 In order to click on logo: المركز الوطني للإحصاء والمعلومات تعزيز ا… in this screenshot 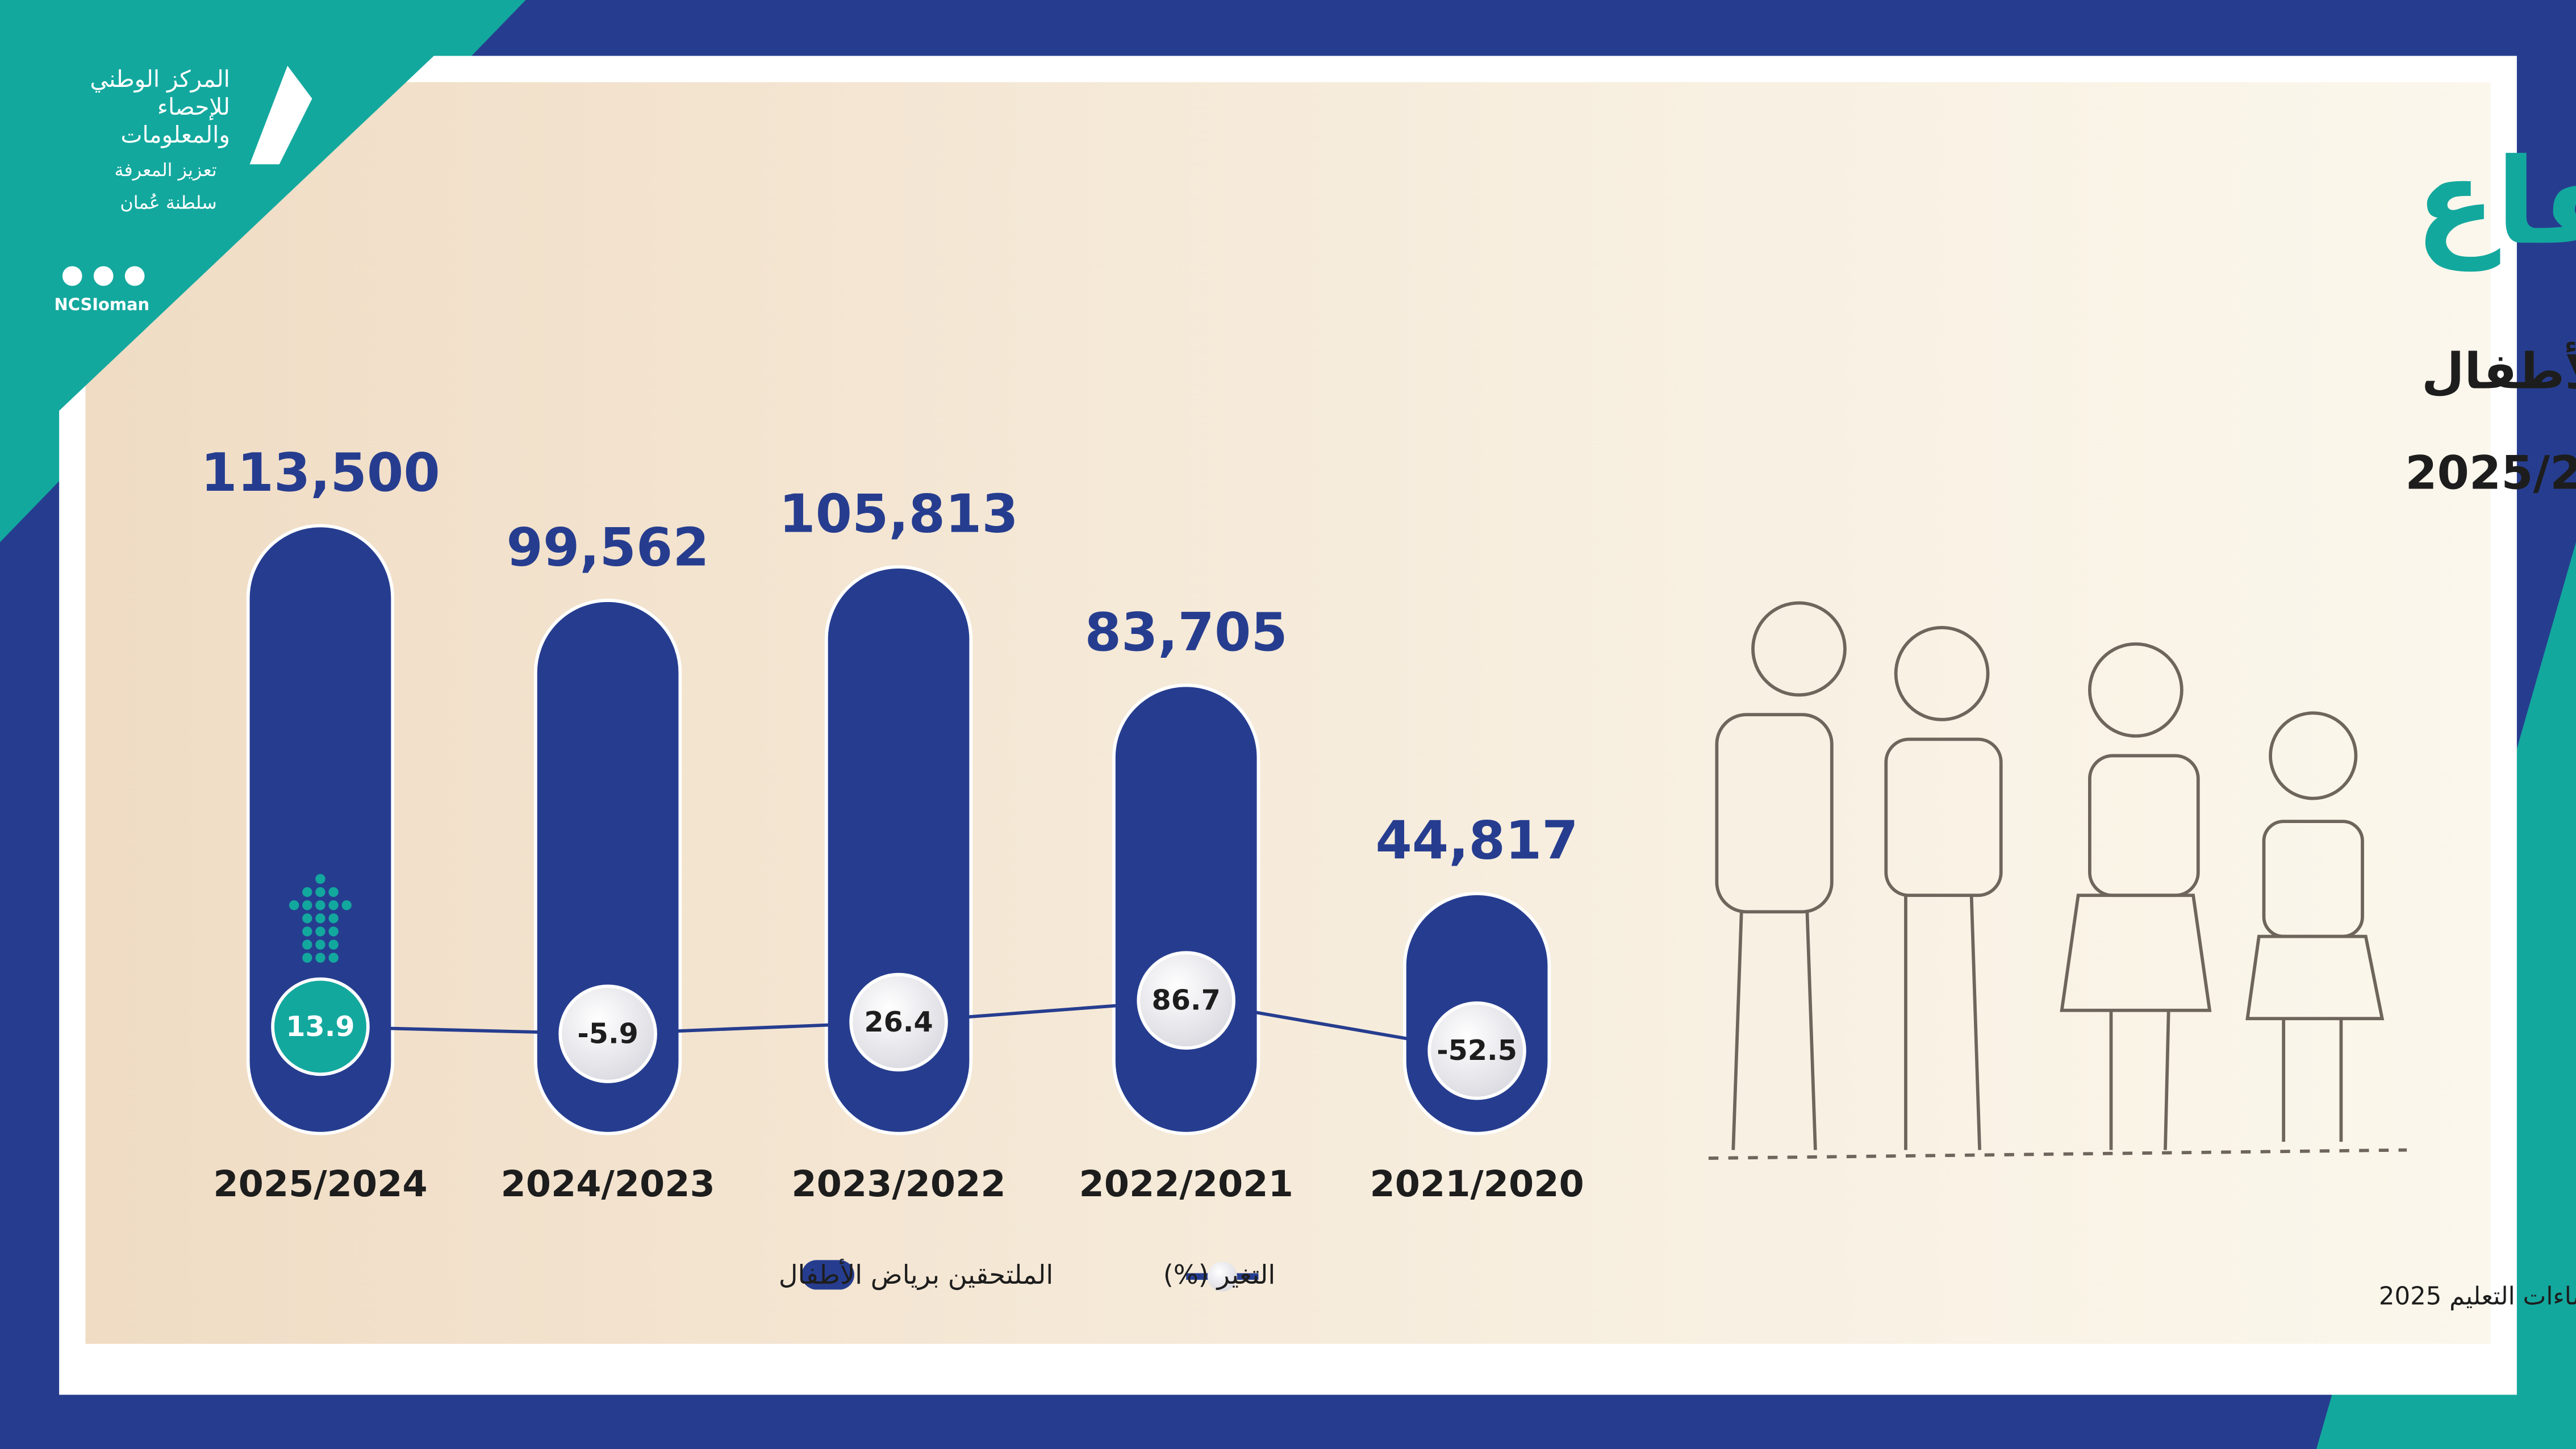, I will do `click(183, 190)`.